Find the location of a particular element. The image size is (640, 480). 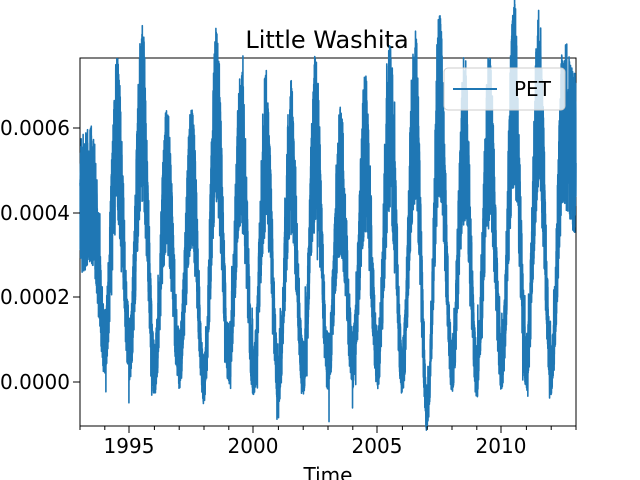

x-tick-label-0: 1995 is located at coordinates (129, 446).